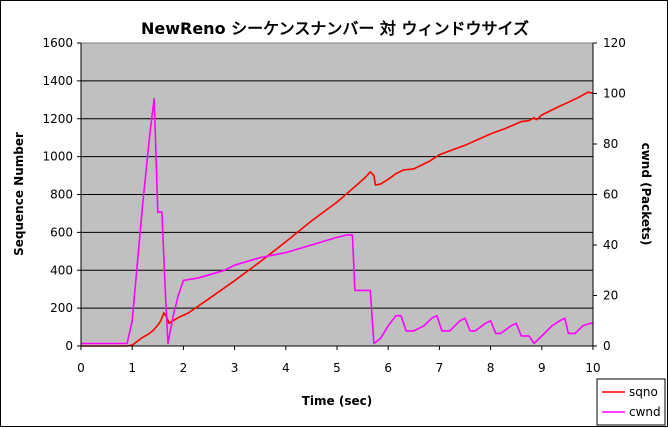  I want to click on x-tick-label-5: 5, so click(337, 368).